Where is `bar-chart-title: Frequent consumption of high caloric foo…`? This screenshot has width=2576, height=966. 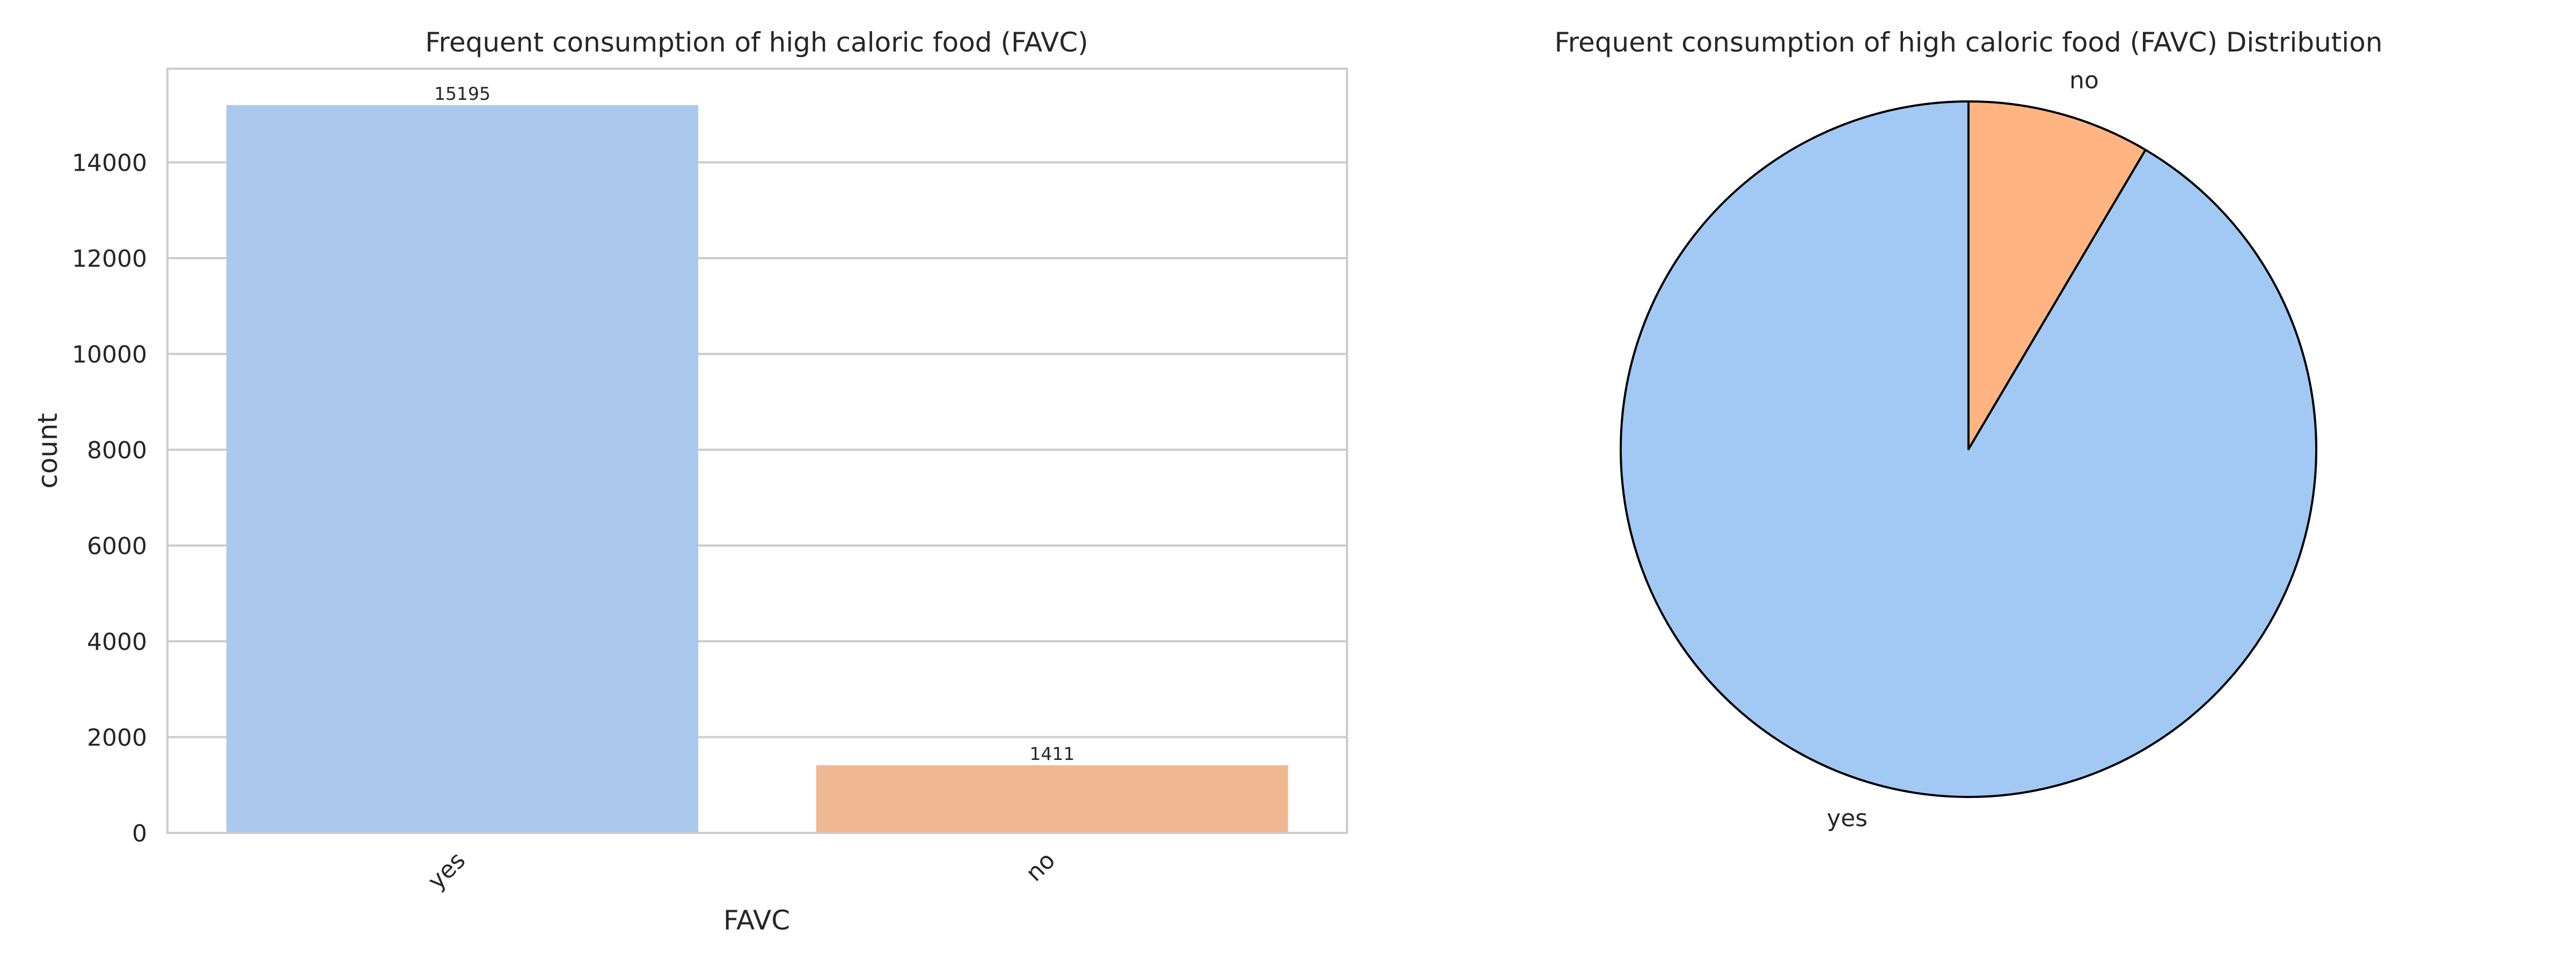
bar-chart-title: Frequent consumption of high caloric foo… is located at coordinates (756, 42).